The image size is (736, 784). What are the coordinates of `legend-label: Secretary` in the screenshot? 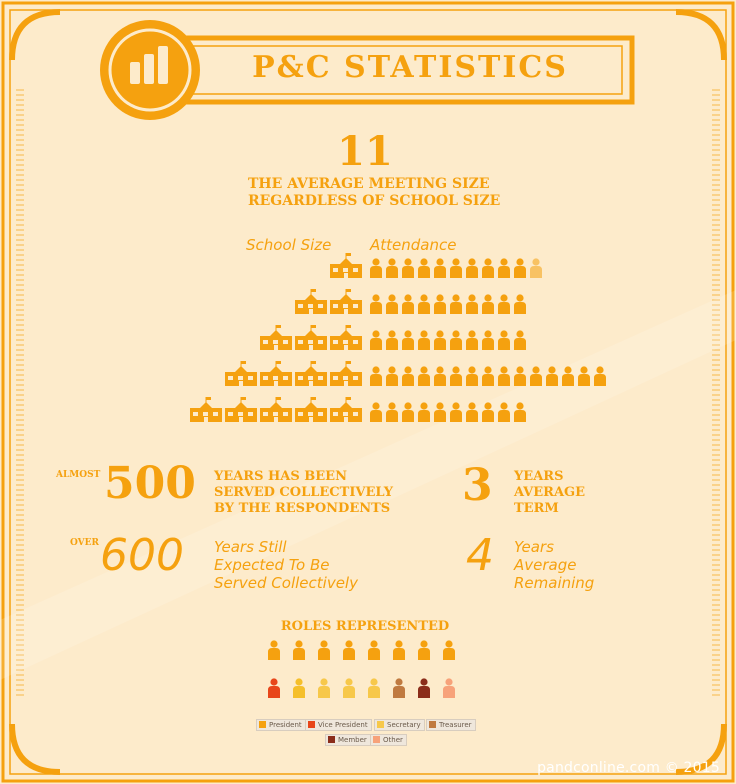 It's located at (404, 725).